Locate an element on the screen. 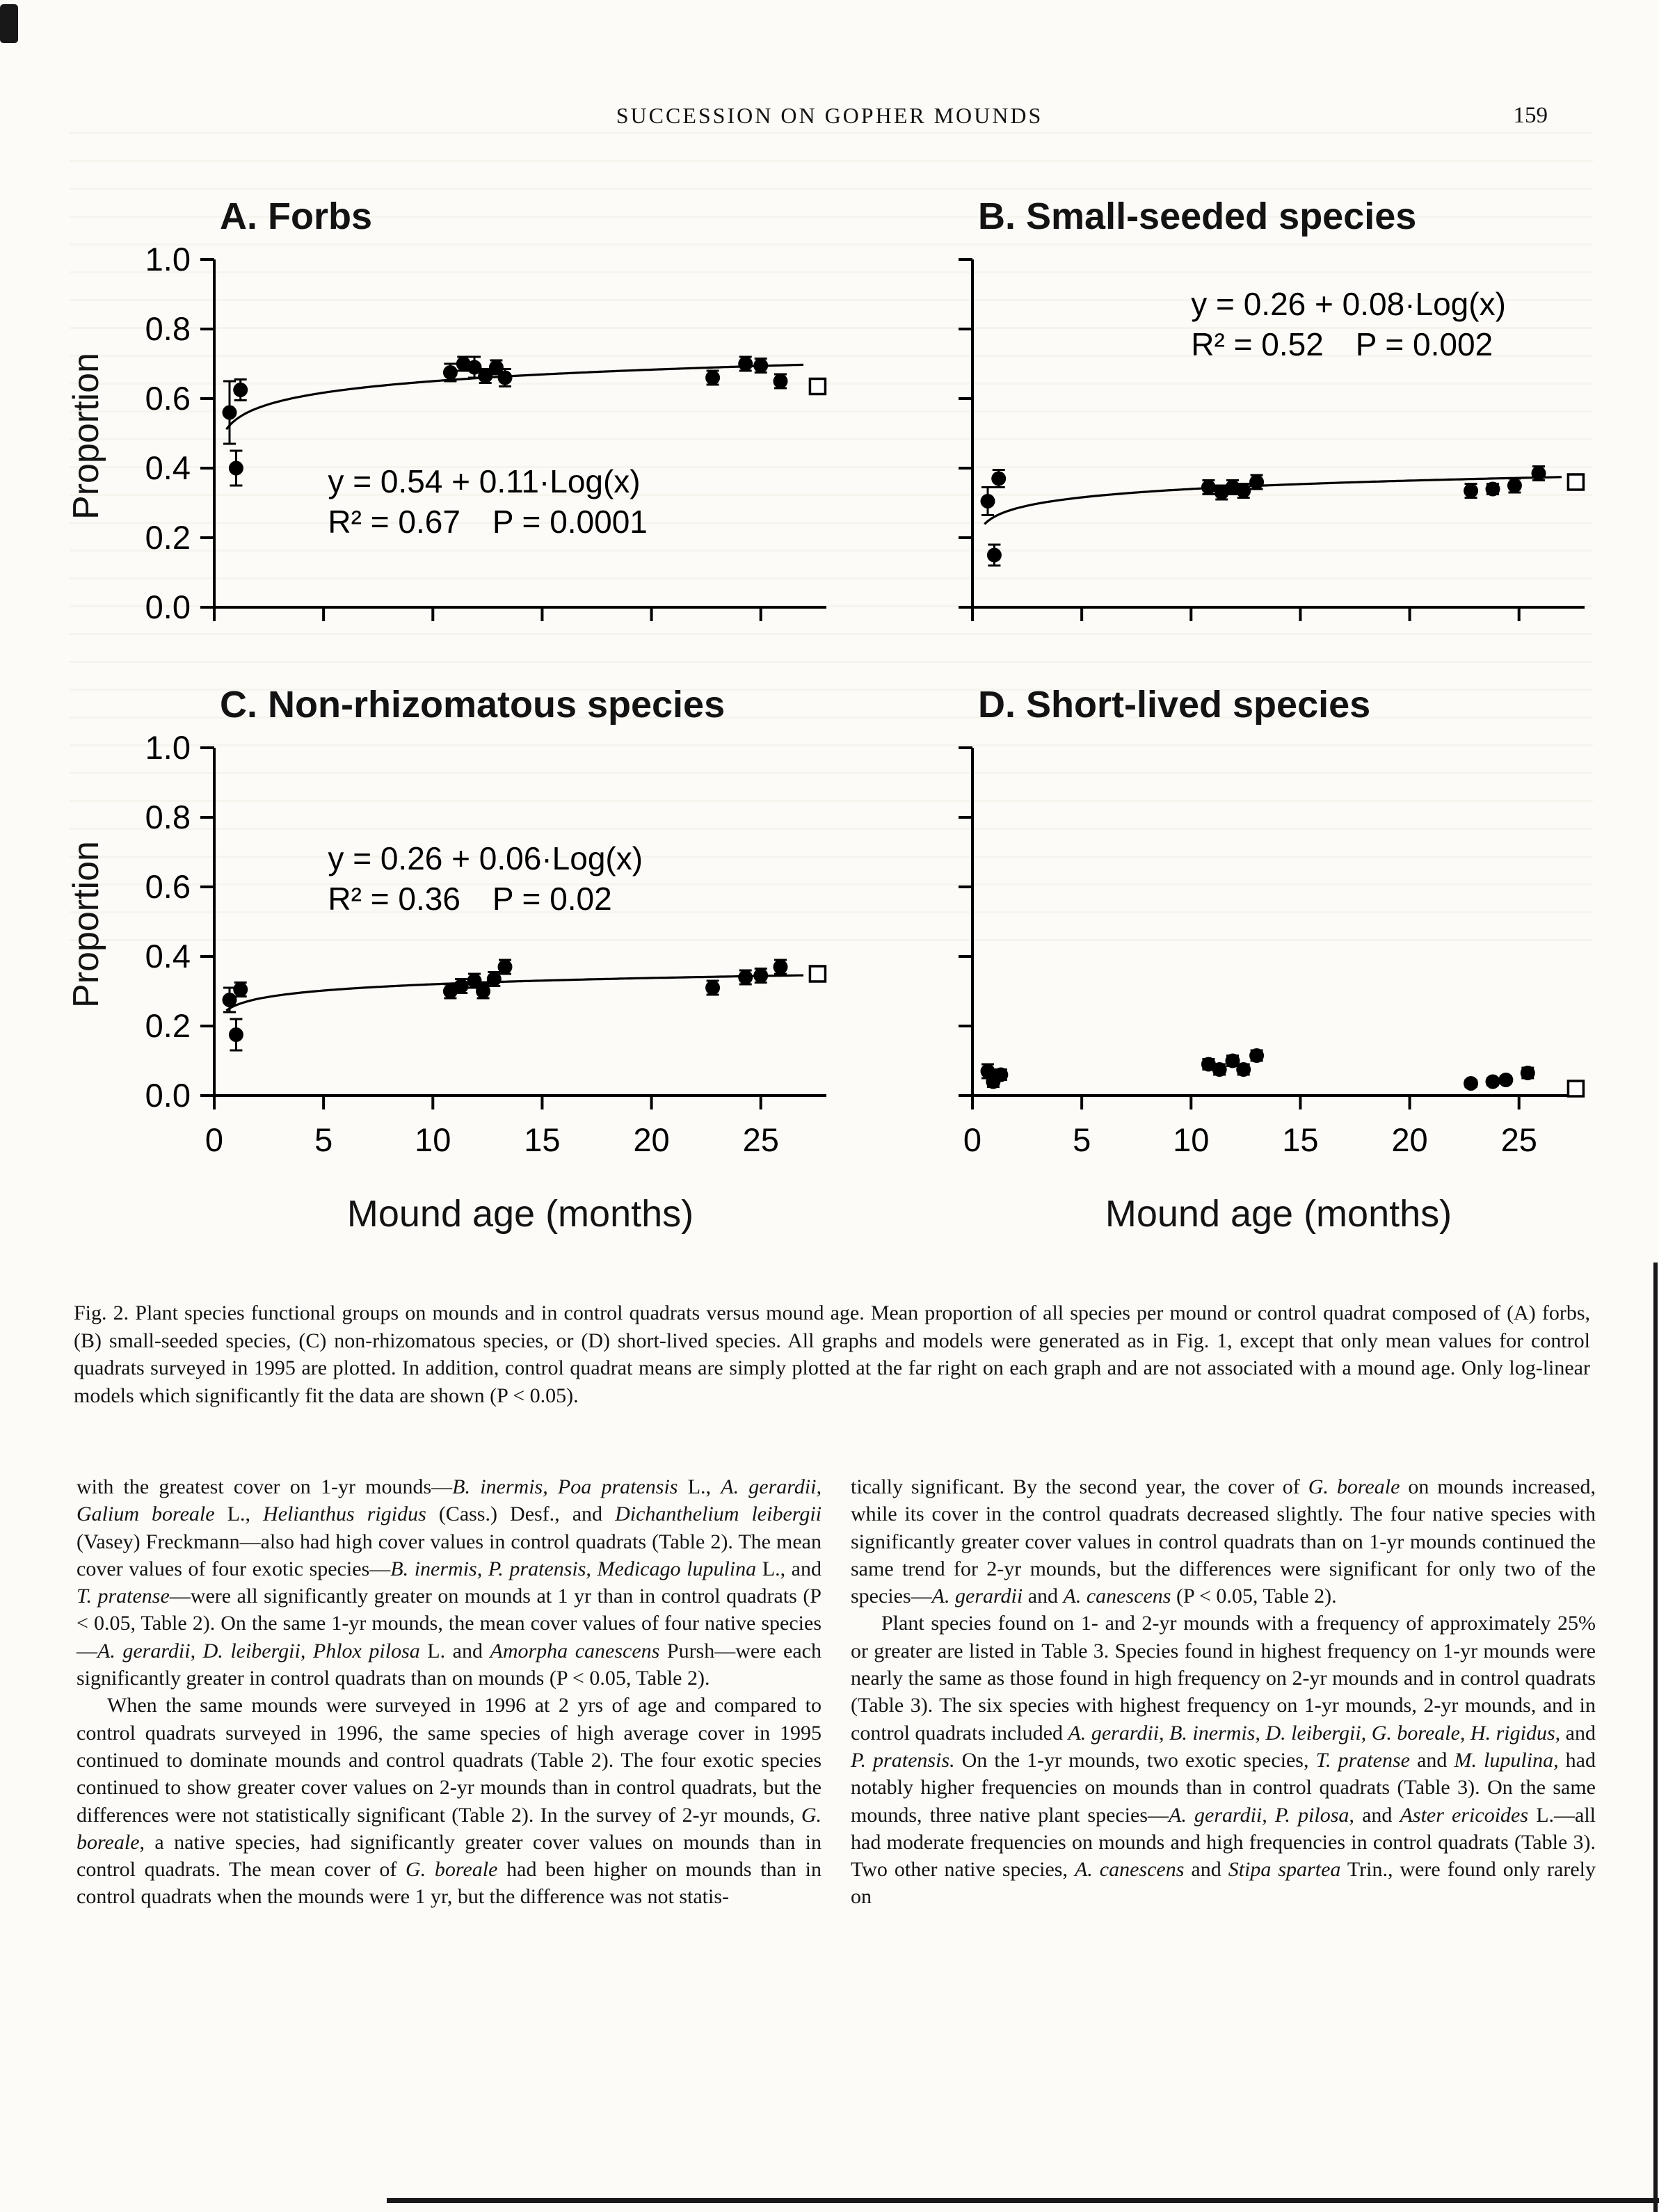 Image resolution: width=1659 pixels, height=2212 pixels. panel-title-non-rhizomatous: C. Non-rhizomatous species is located at coordinates (473, 705).